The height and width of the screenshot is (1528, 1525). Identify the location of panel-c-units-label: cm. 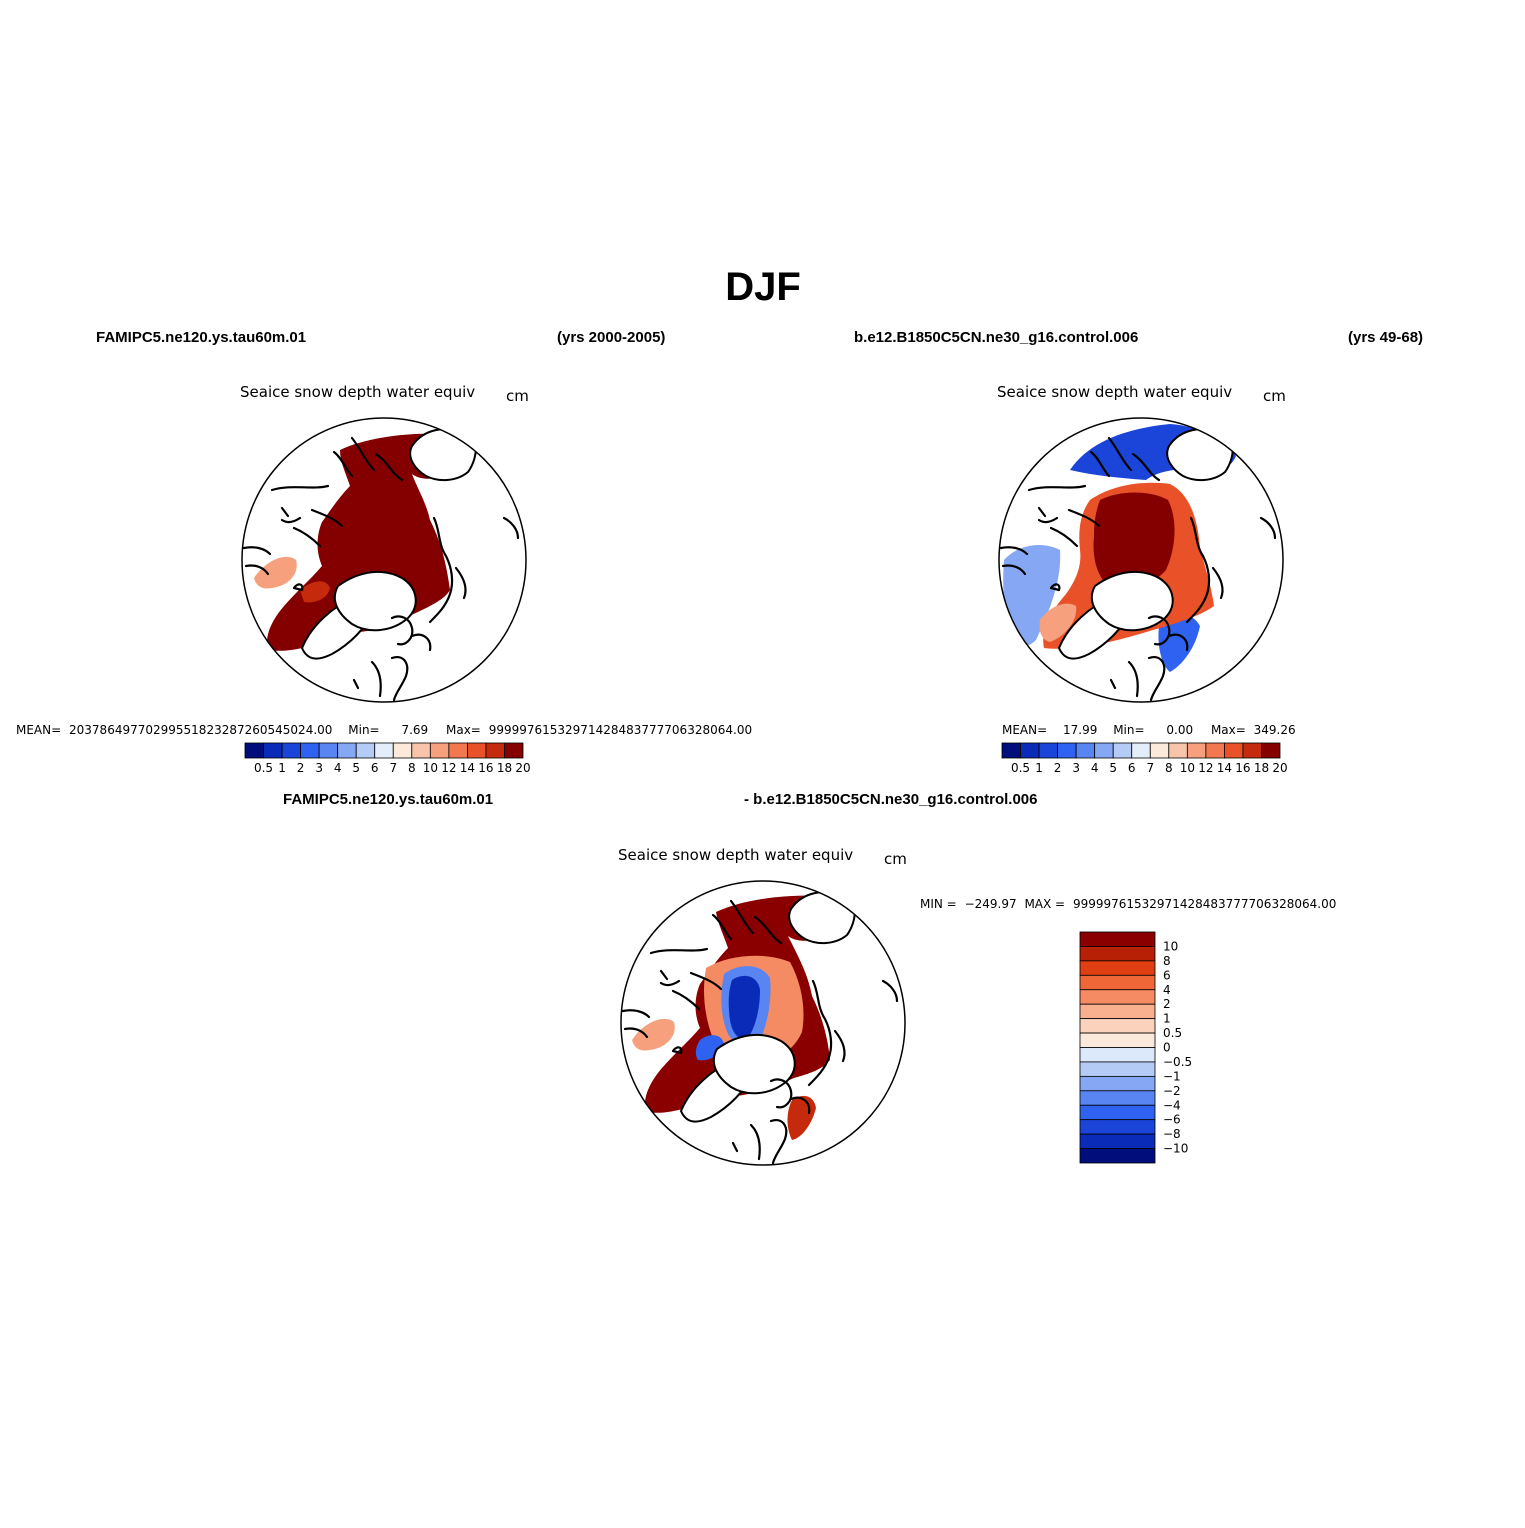
(895, 859).